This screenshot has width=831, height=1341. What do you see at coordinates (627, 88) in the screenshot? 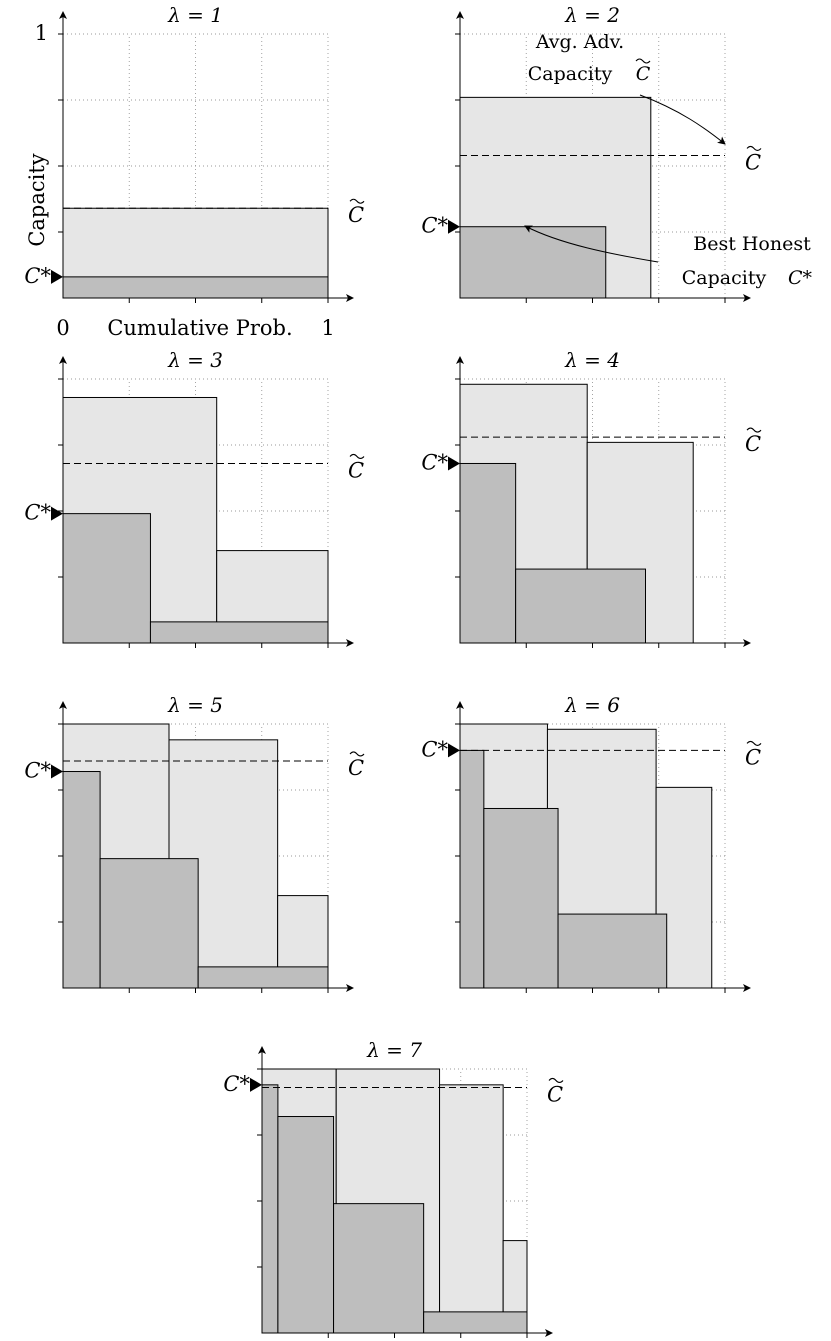
I see `avg-adv-capacity-annotation: Avg. Adv. Capacity C` at bounding box center [627, 88].